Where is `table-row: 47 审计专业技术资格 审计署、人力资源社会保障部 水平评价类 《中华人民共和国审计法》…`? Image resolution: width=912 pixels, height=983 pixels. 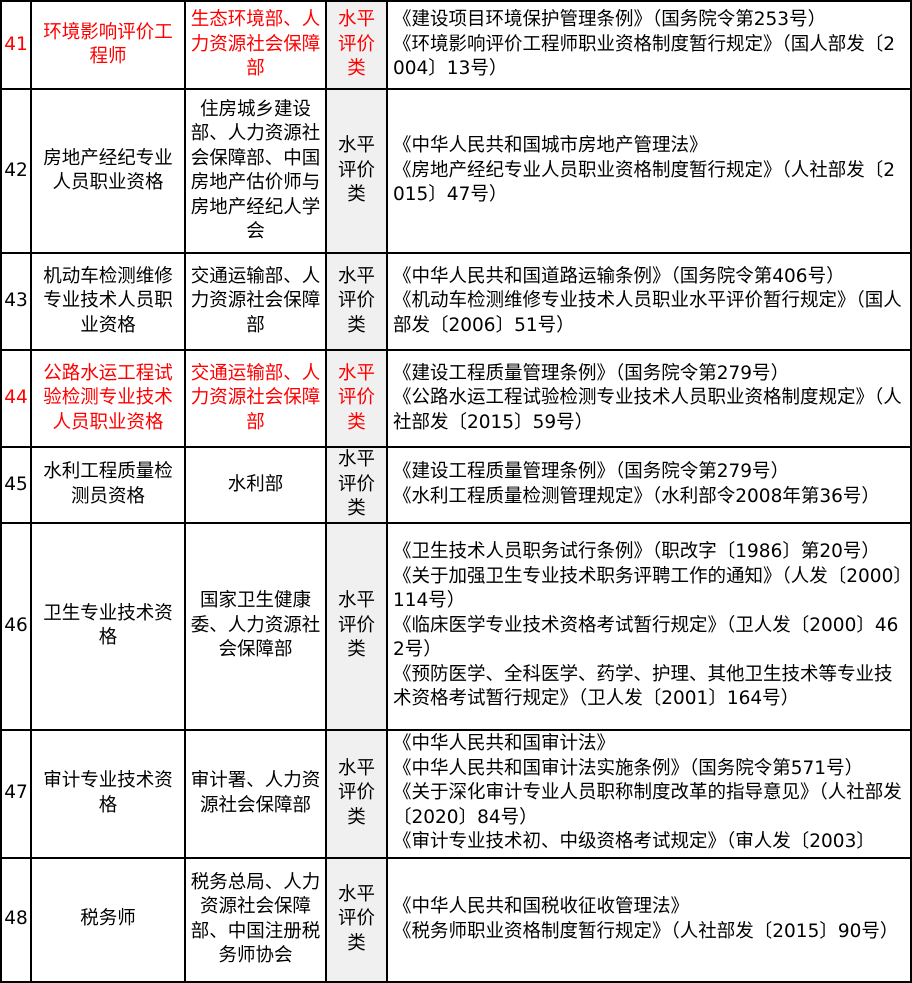
table-row: 47 审计专业技术资格 审计署、人力资源社会保障部 水平评价类 《中华人民共和国审计法》… is located at coordinates (456, 793).